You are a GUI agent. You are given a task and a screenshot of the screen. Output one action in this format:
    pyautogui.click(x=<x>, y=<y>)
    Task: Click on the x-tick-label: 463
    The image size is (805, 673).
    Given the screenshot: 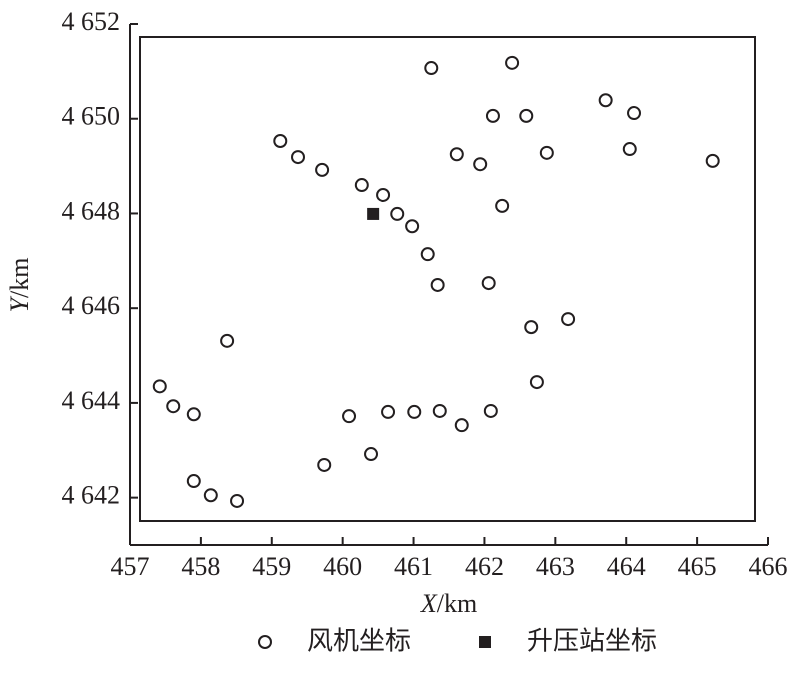 What is the action you would take?
    pyautogui.click(x=555, y=566)
    